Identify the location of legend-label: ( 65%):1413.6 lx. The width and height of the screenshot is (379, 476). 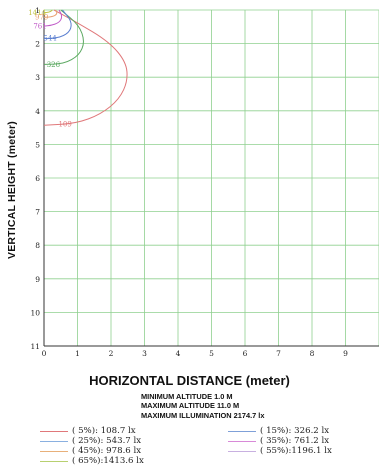
(108, 461).